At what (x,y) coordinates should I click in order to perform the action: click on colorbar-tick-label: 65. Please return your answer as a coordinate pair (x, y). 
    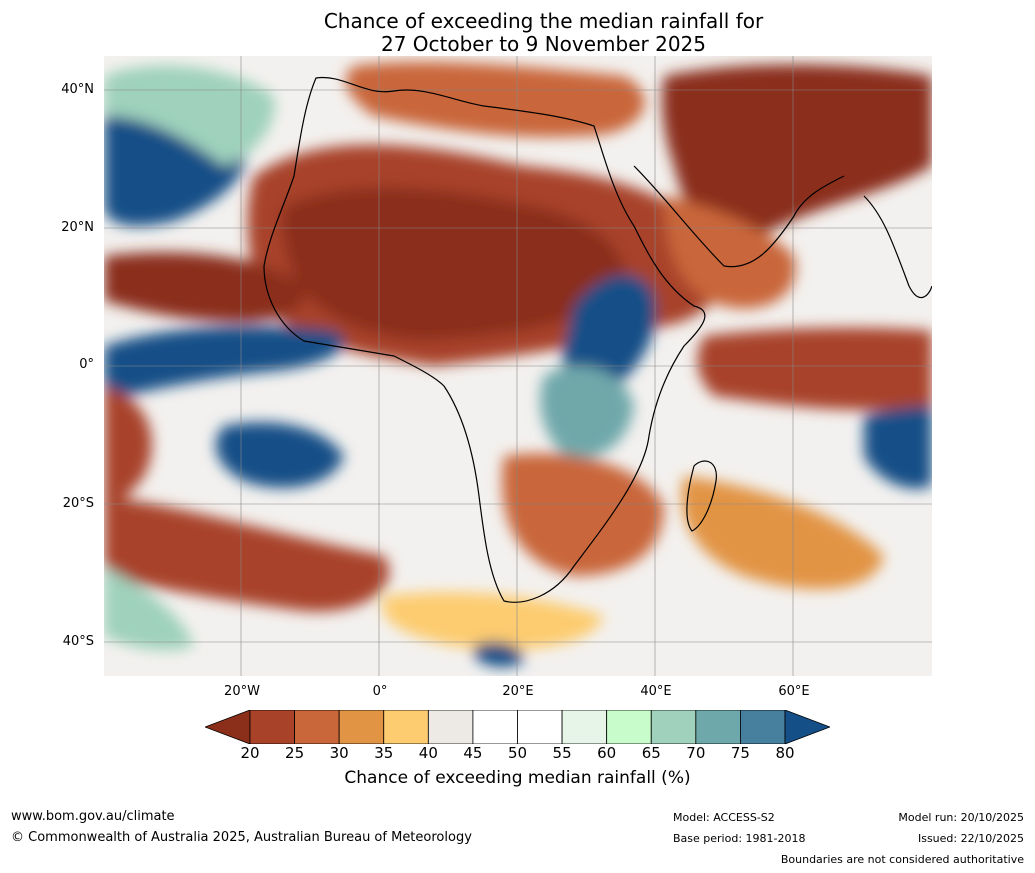
    Looking at the image, I should click on (651, 753).